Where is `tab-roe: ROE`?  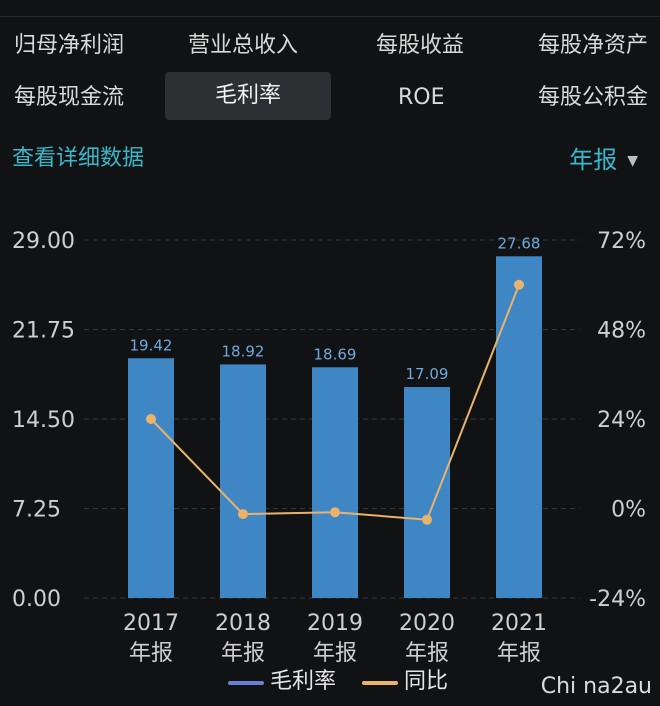
tab-roe: ROE is located at coordinates (421, 97).